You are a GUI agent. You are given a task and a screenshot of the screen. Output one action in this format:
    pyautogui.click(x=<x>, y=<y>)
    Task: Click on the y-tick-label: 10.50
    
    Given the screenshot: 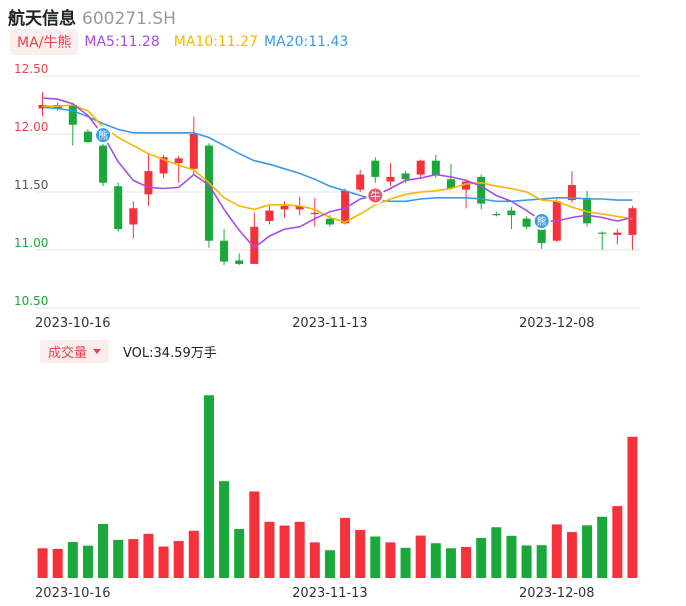 What is the action you would take?
    pyautogui.click(x=31, y=301)
    